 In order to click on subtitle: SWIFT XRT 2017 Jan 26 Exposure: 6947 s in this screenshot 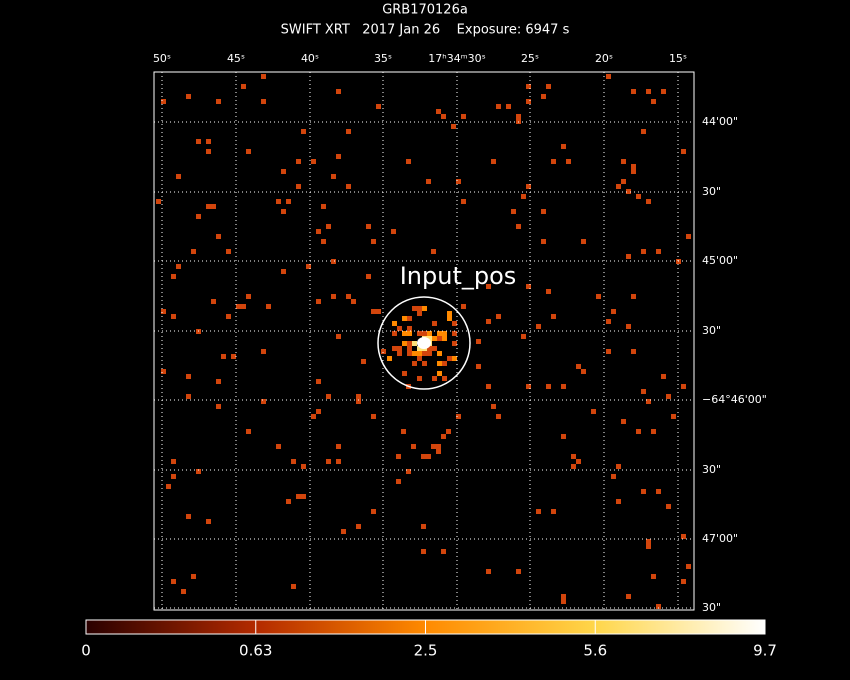, I will do `click(425, 30)`.